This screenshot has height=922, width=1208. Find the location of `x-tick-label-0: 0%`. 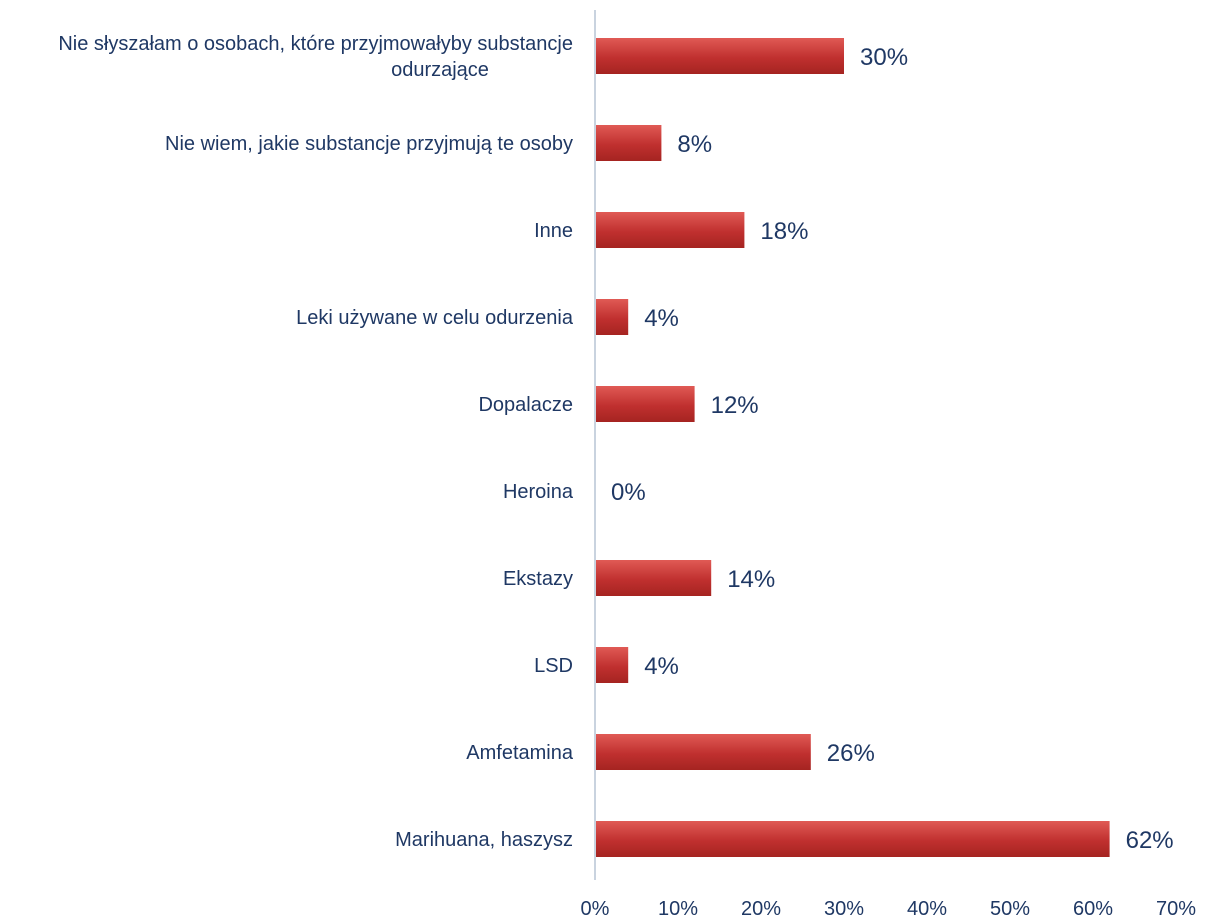

x-tick-label-0: 0% is located at coordinates (595, 909).